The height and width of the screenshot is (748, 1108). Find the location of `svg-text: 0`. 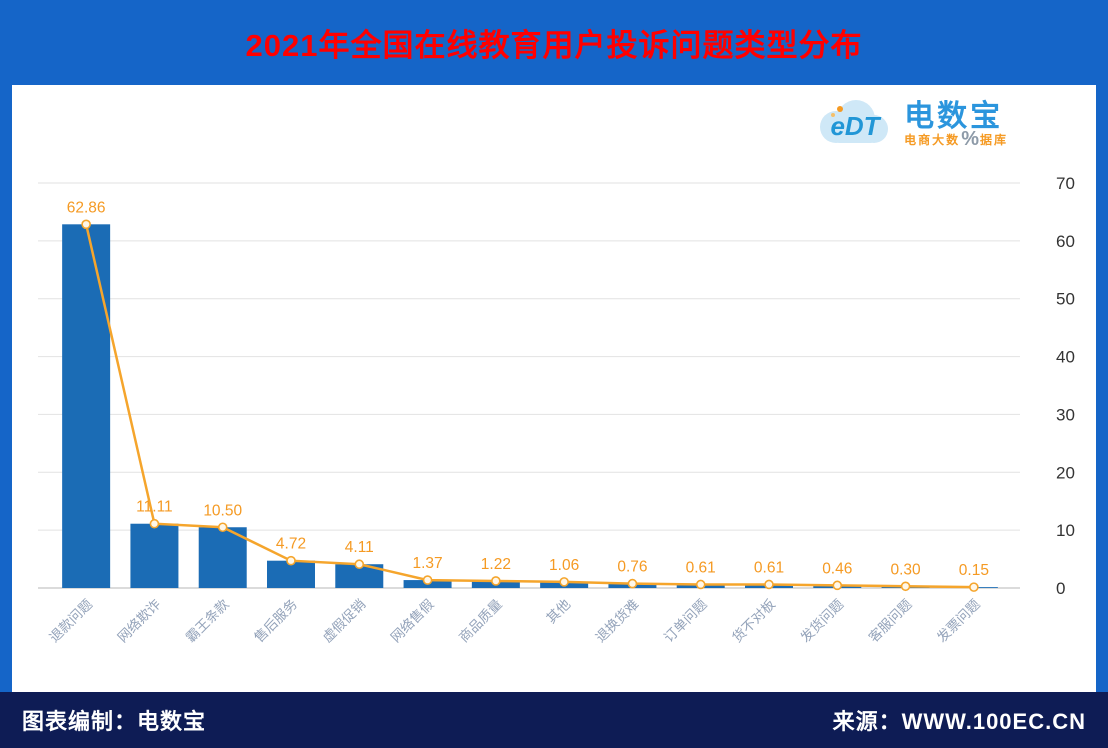

svg-text: 0 is located at coordinates (1060, 588).